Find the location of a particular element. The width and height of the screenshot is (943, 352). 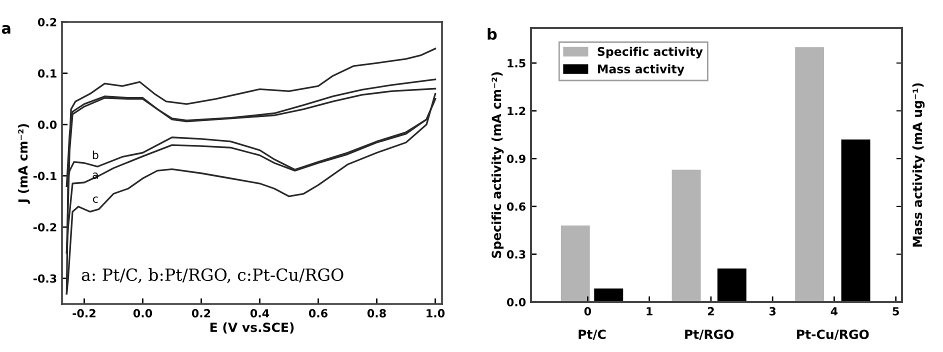

y2-axis-title: Mass activity (mA ug⁻¹) is located at coordinates (918, 165).